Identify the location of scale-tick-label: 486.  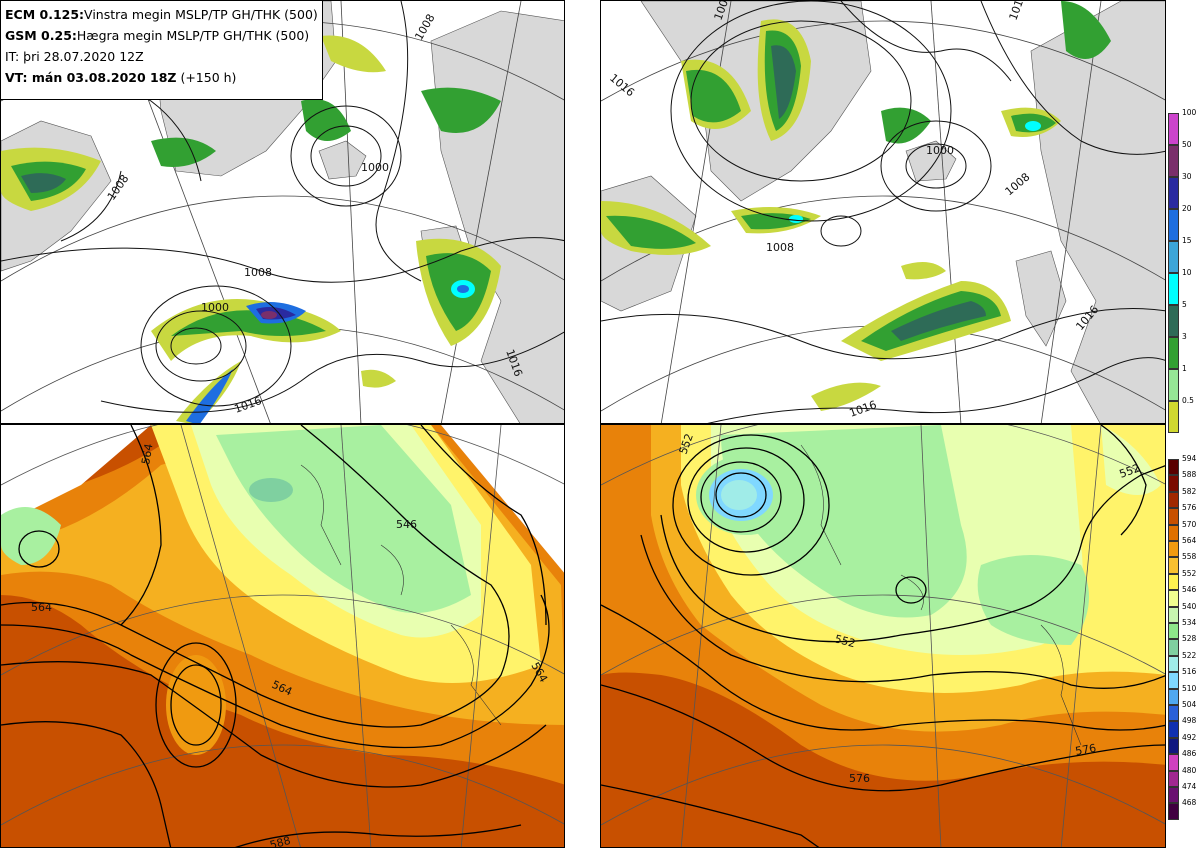
(1189, 754).